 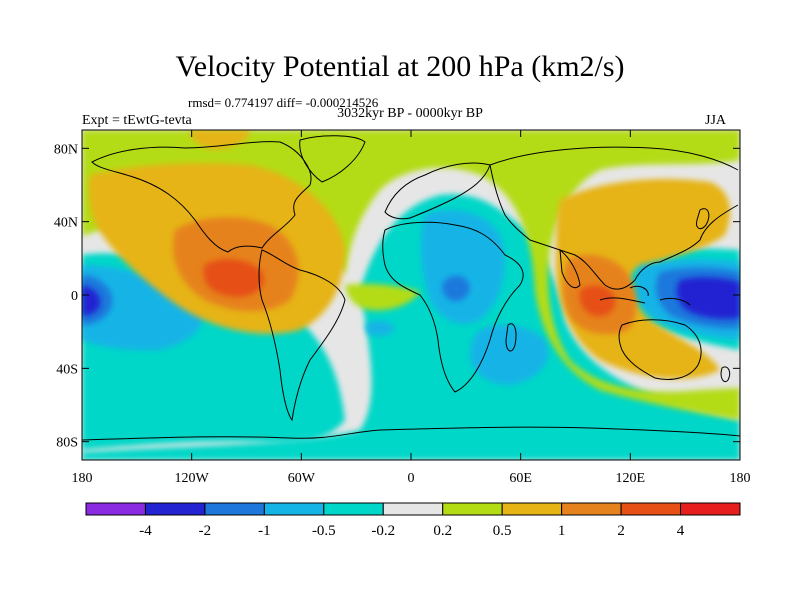 I want to click on coastline-africa, so click(x=453, y=307).